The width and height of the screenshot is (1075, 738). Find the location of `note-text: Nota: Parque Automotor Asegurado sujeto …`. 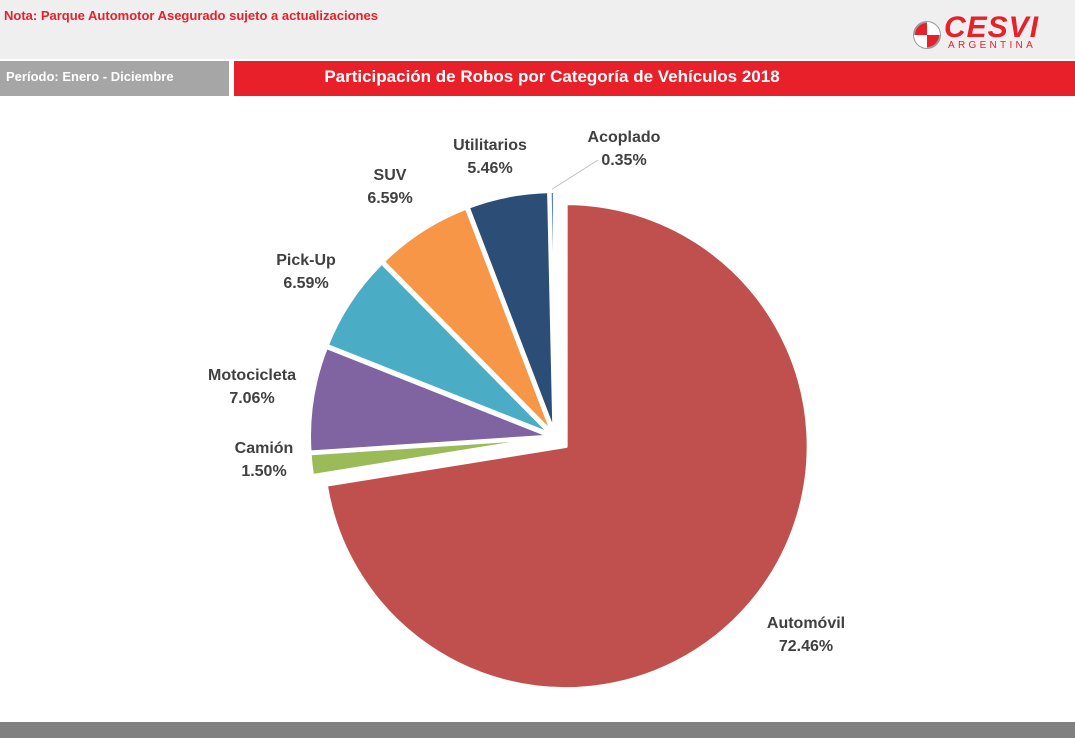

note-text: Nota: Parque Automotor Asegurado sujeto … is located at coordinates (191, 15).